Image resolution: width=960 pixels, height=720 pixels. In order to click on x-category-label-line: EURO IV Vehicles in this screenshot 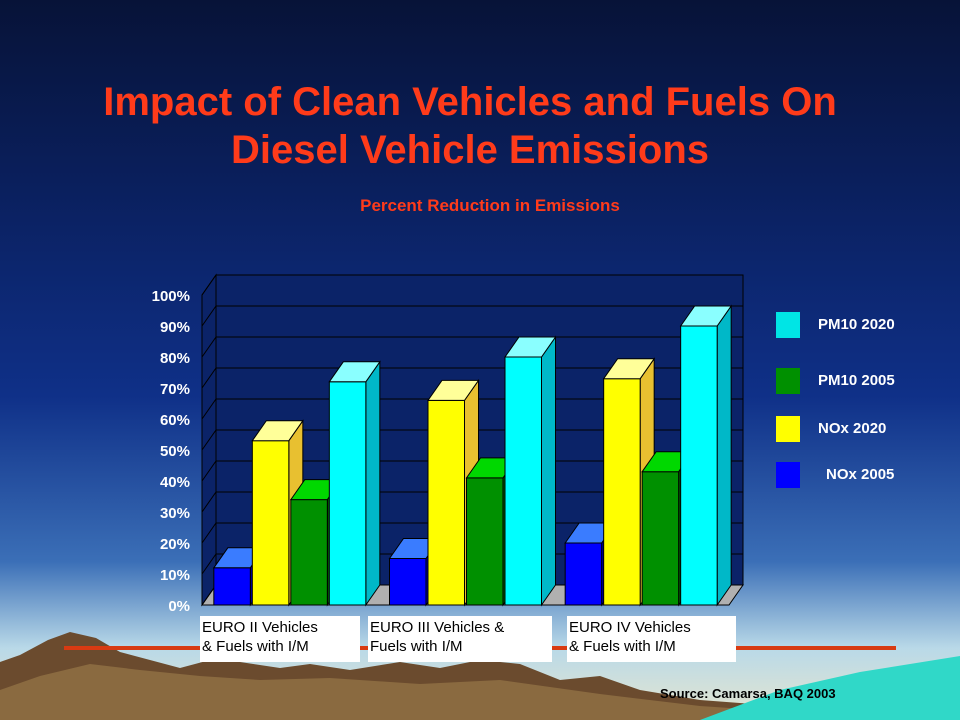, I will do `click(630, 627)`.